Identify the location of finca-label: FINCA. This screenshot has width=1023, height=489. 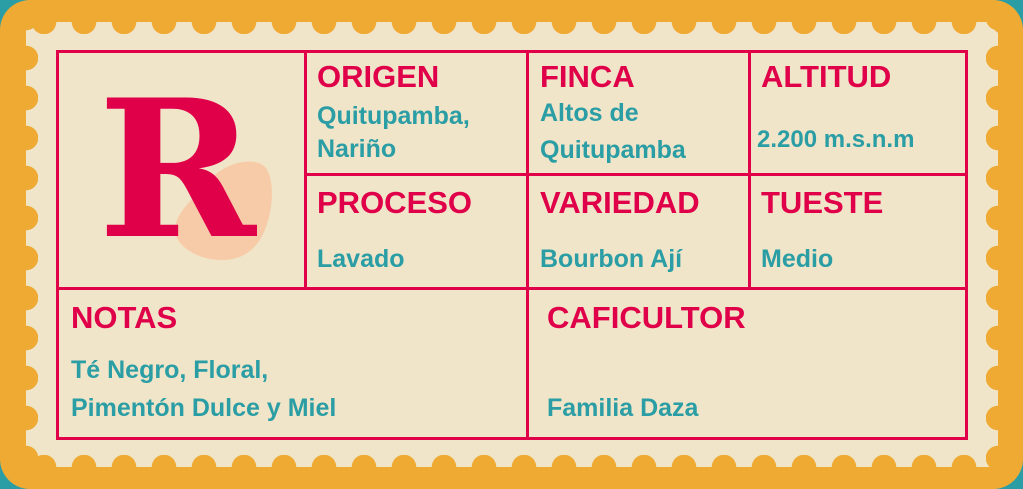
(587, 76).